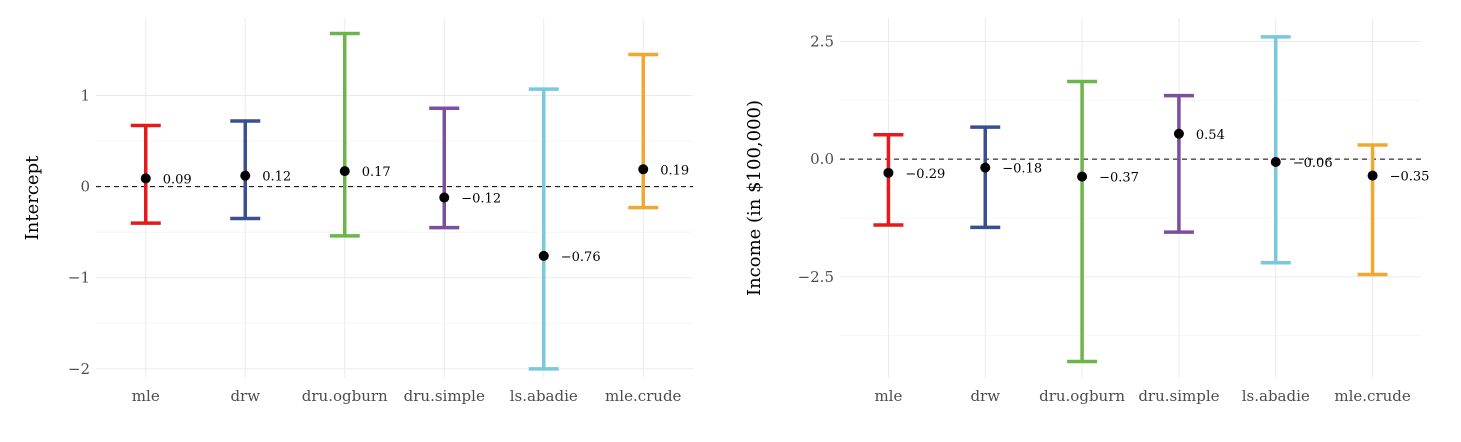 The image size is (1461, 442). What do you see at coordinates (581, 257) in the screenshot?
I see `estimate-label: −0.76` at bounding box center [581, 257].